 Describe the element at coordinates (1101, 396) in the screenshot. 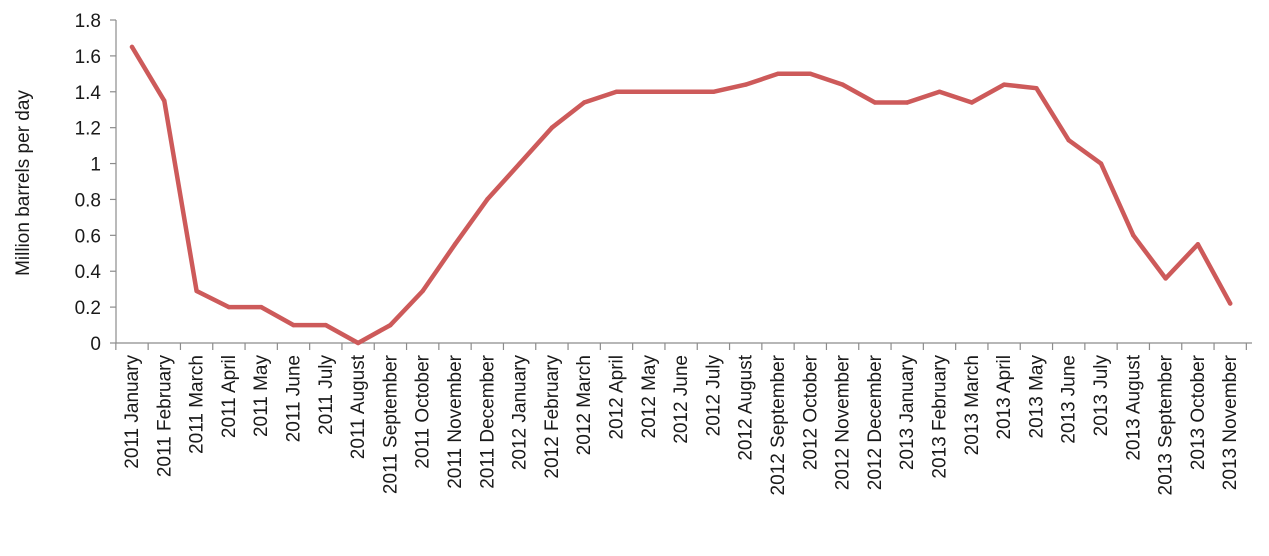

I see `x-tick-label: 2013 July` at that location.